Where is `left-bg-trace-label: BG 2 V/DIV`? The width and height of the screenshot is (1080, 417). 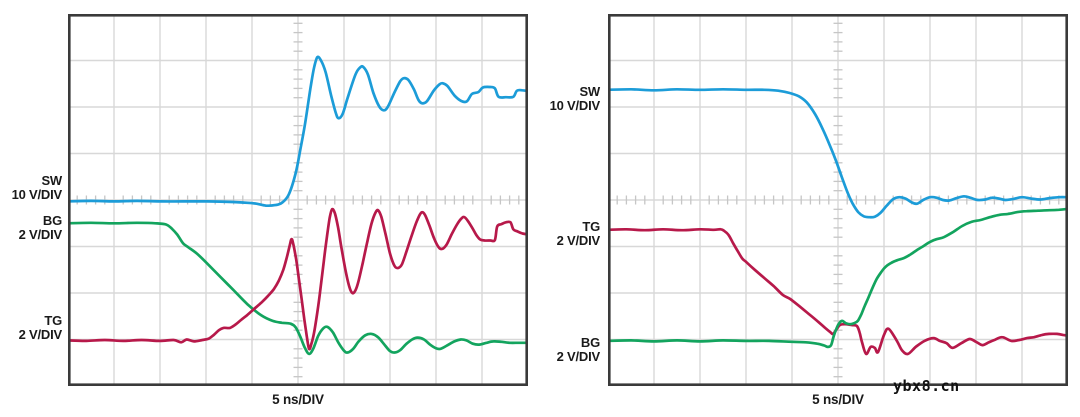
left-bg-trace-label: BG 2 V/DIV is located at coordinates (31, 227).